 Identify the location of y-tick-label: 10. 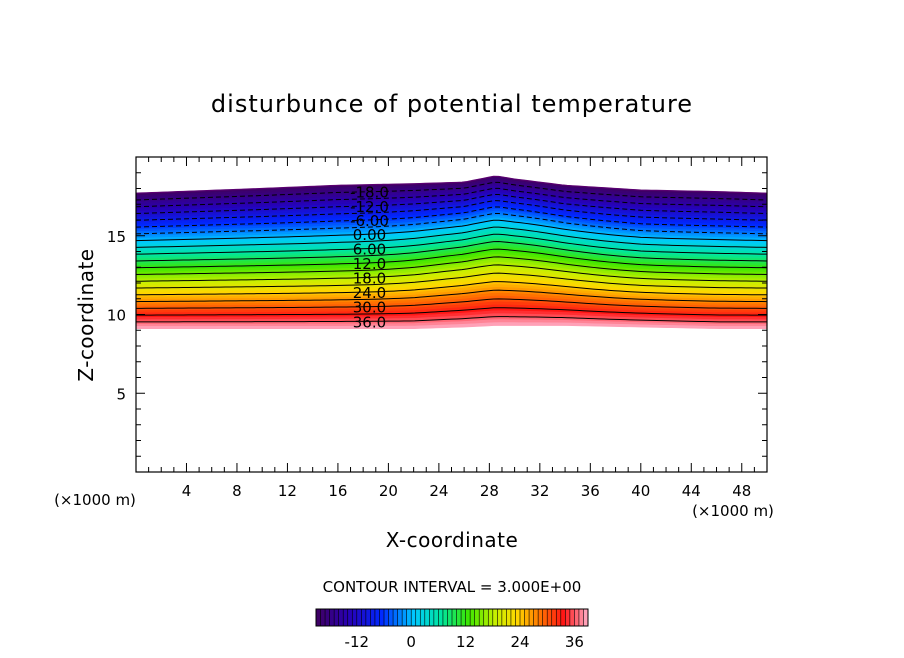
(116, 316).